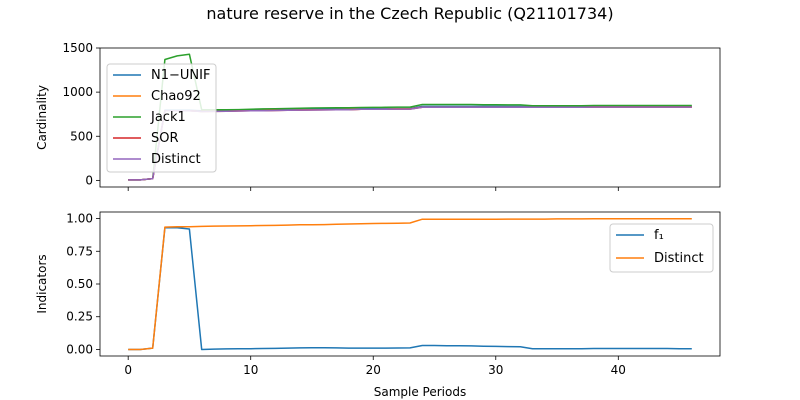 The width and height of the screenshot is (800, 400). Describe the element at coordinates (89, 180) in the screenshot. I see `y-tick-label: 0` at that location.